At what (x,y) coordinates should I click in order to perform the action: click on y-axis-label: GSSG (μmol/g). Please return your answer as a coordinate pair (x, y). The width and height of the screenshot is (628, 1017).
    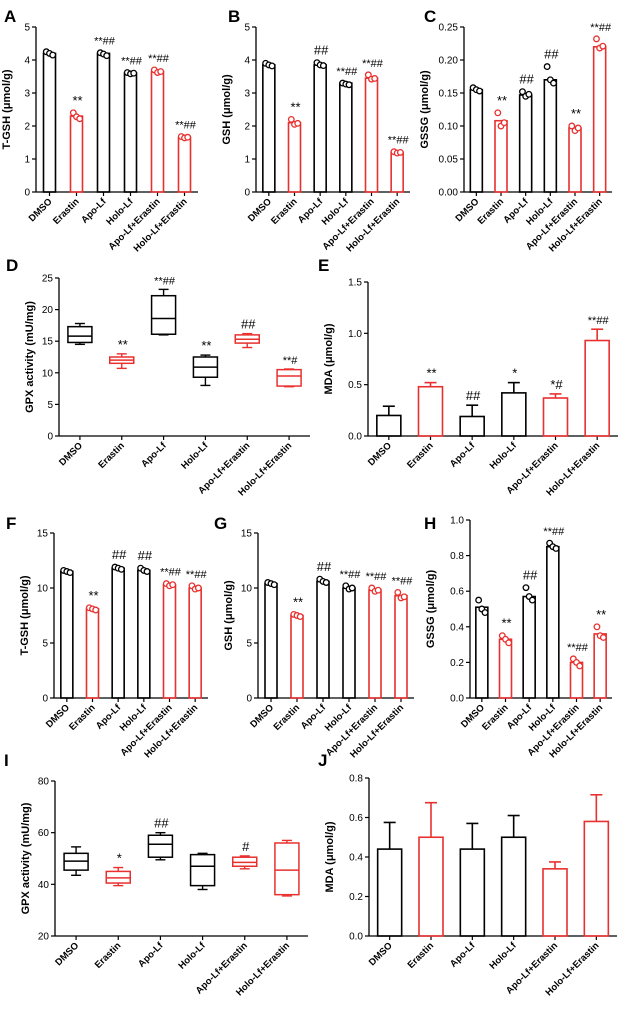
    Looking at the image, I should click on (431, 609).